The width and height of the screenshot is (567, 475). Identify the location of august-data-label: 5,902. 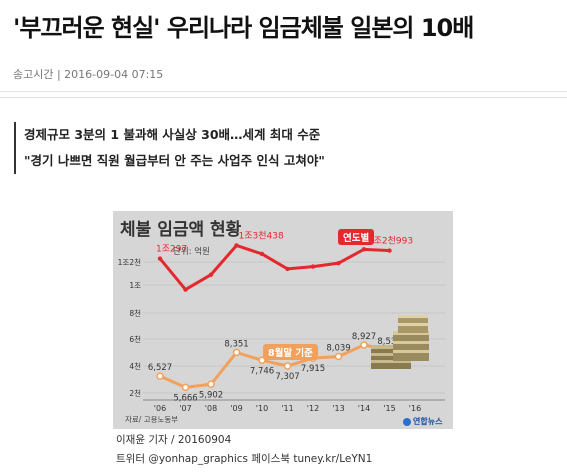
(211, 395).